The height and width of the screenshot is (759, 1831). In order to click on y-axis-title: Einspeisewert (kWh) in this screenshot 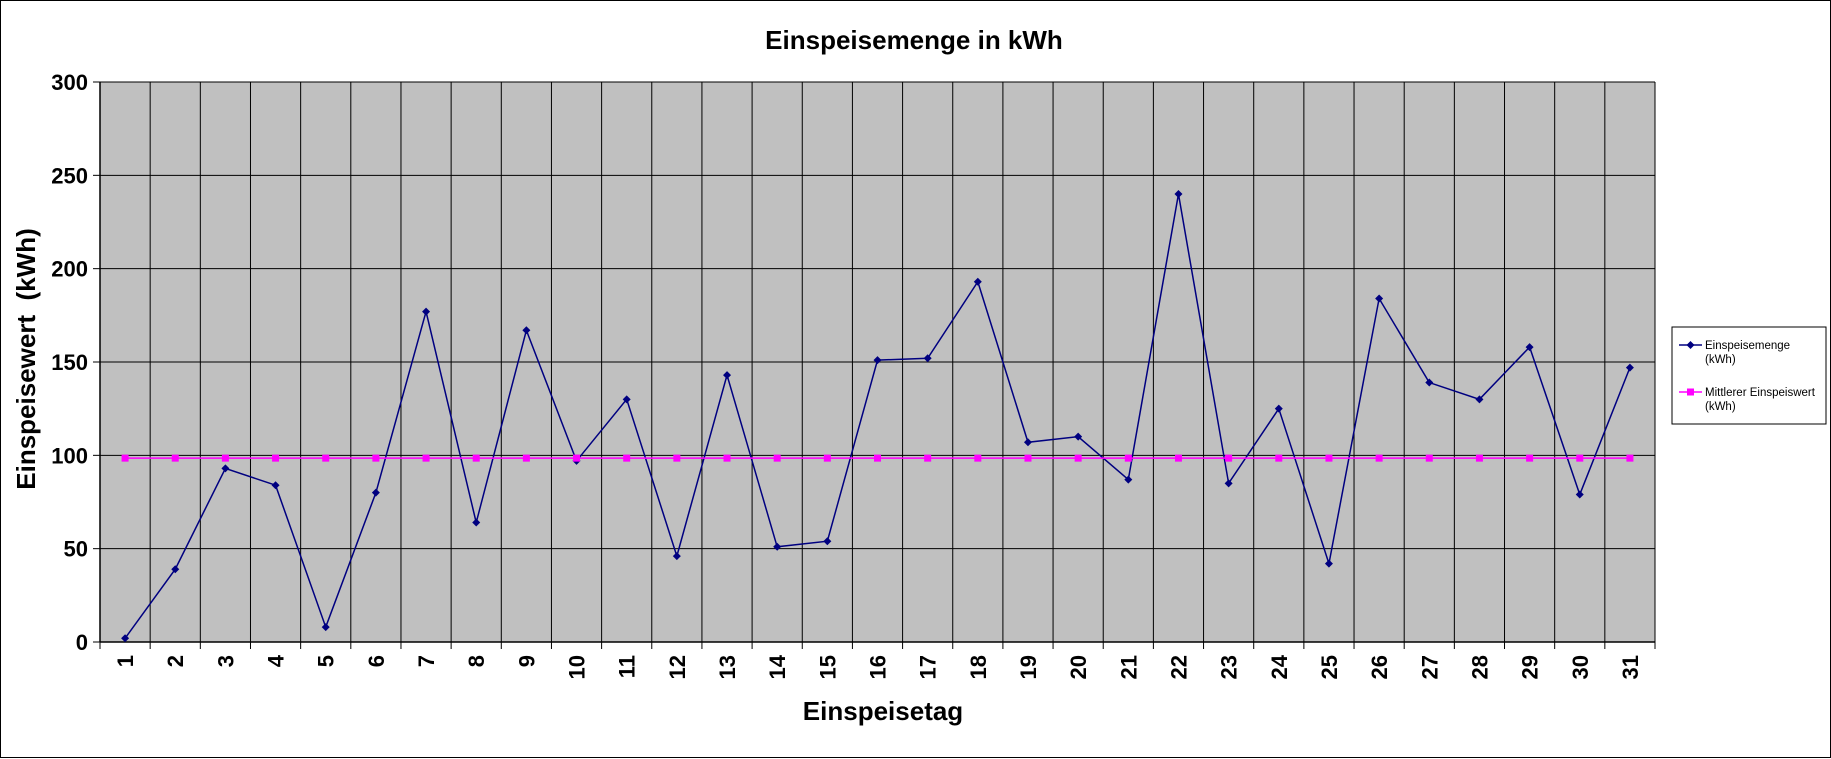, I will do `click(26, 359)`.